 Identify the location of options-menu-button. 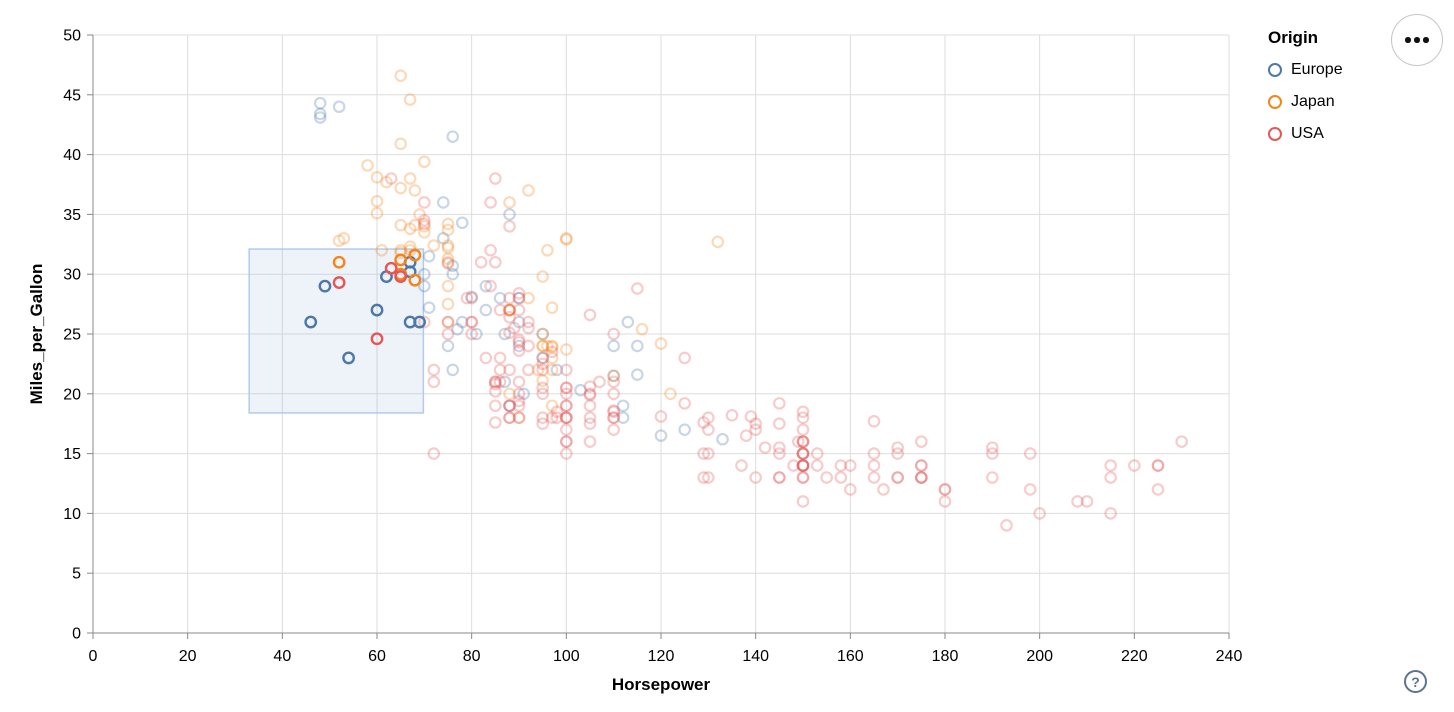
(1417, 40).